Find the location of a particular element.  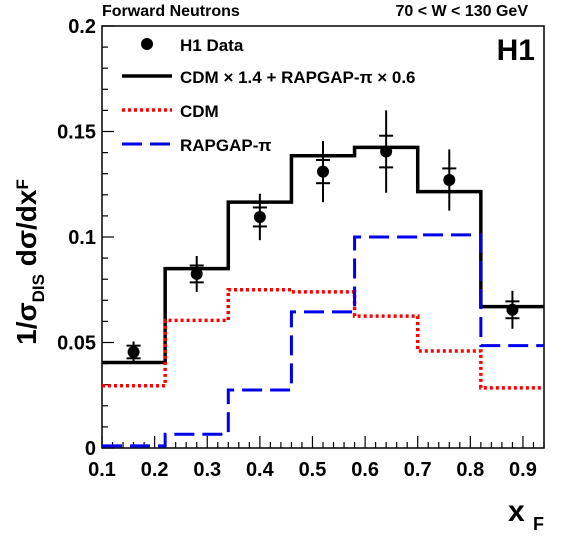

y-axis-label-middle: dσ/dx is located at coordinates (26, 231).